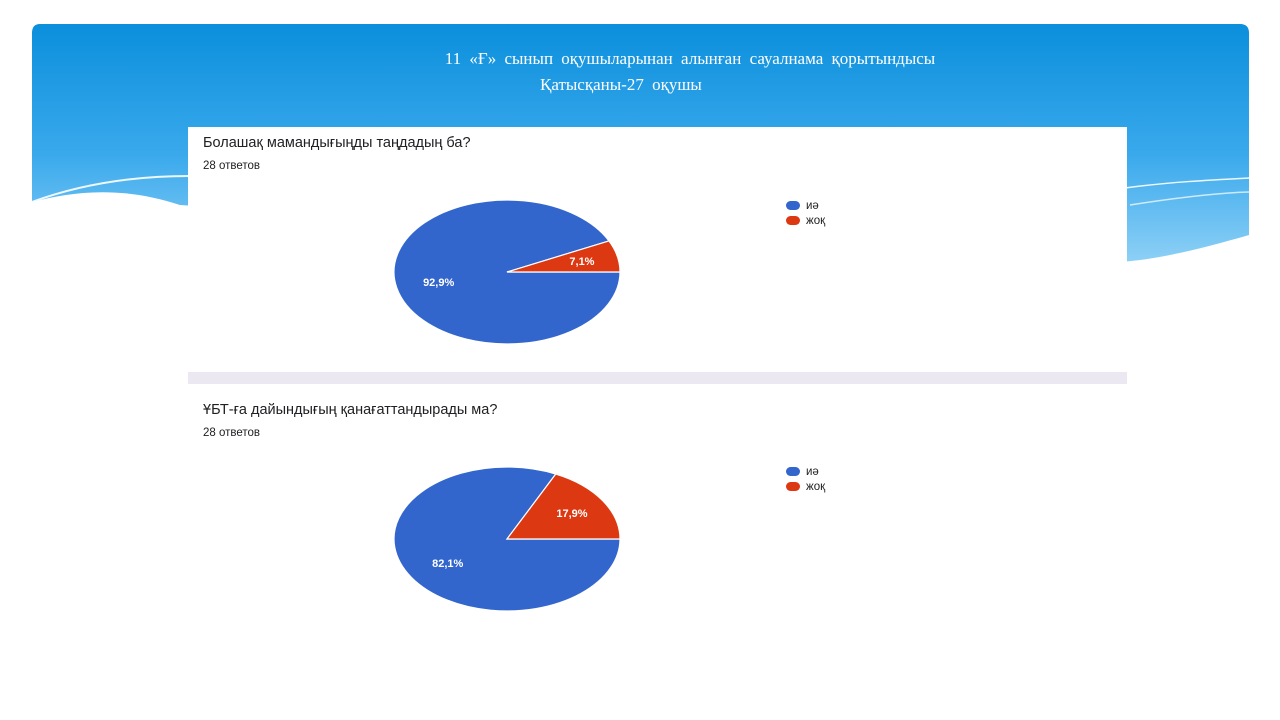  I want to click on pie-chart: 92,9% 7,1%, so click(507, 272).